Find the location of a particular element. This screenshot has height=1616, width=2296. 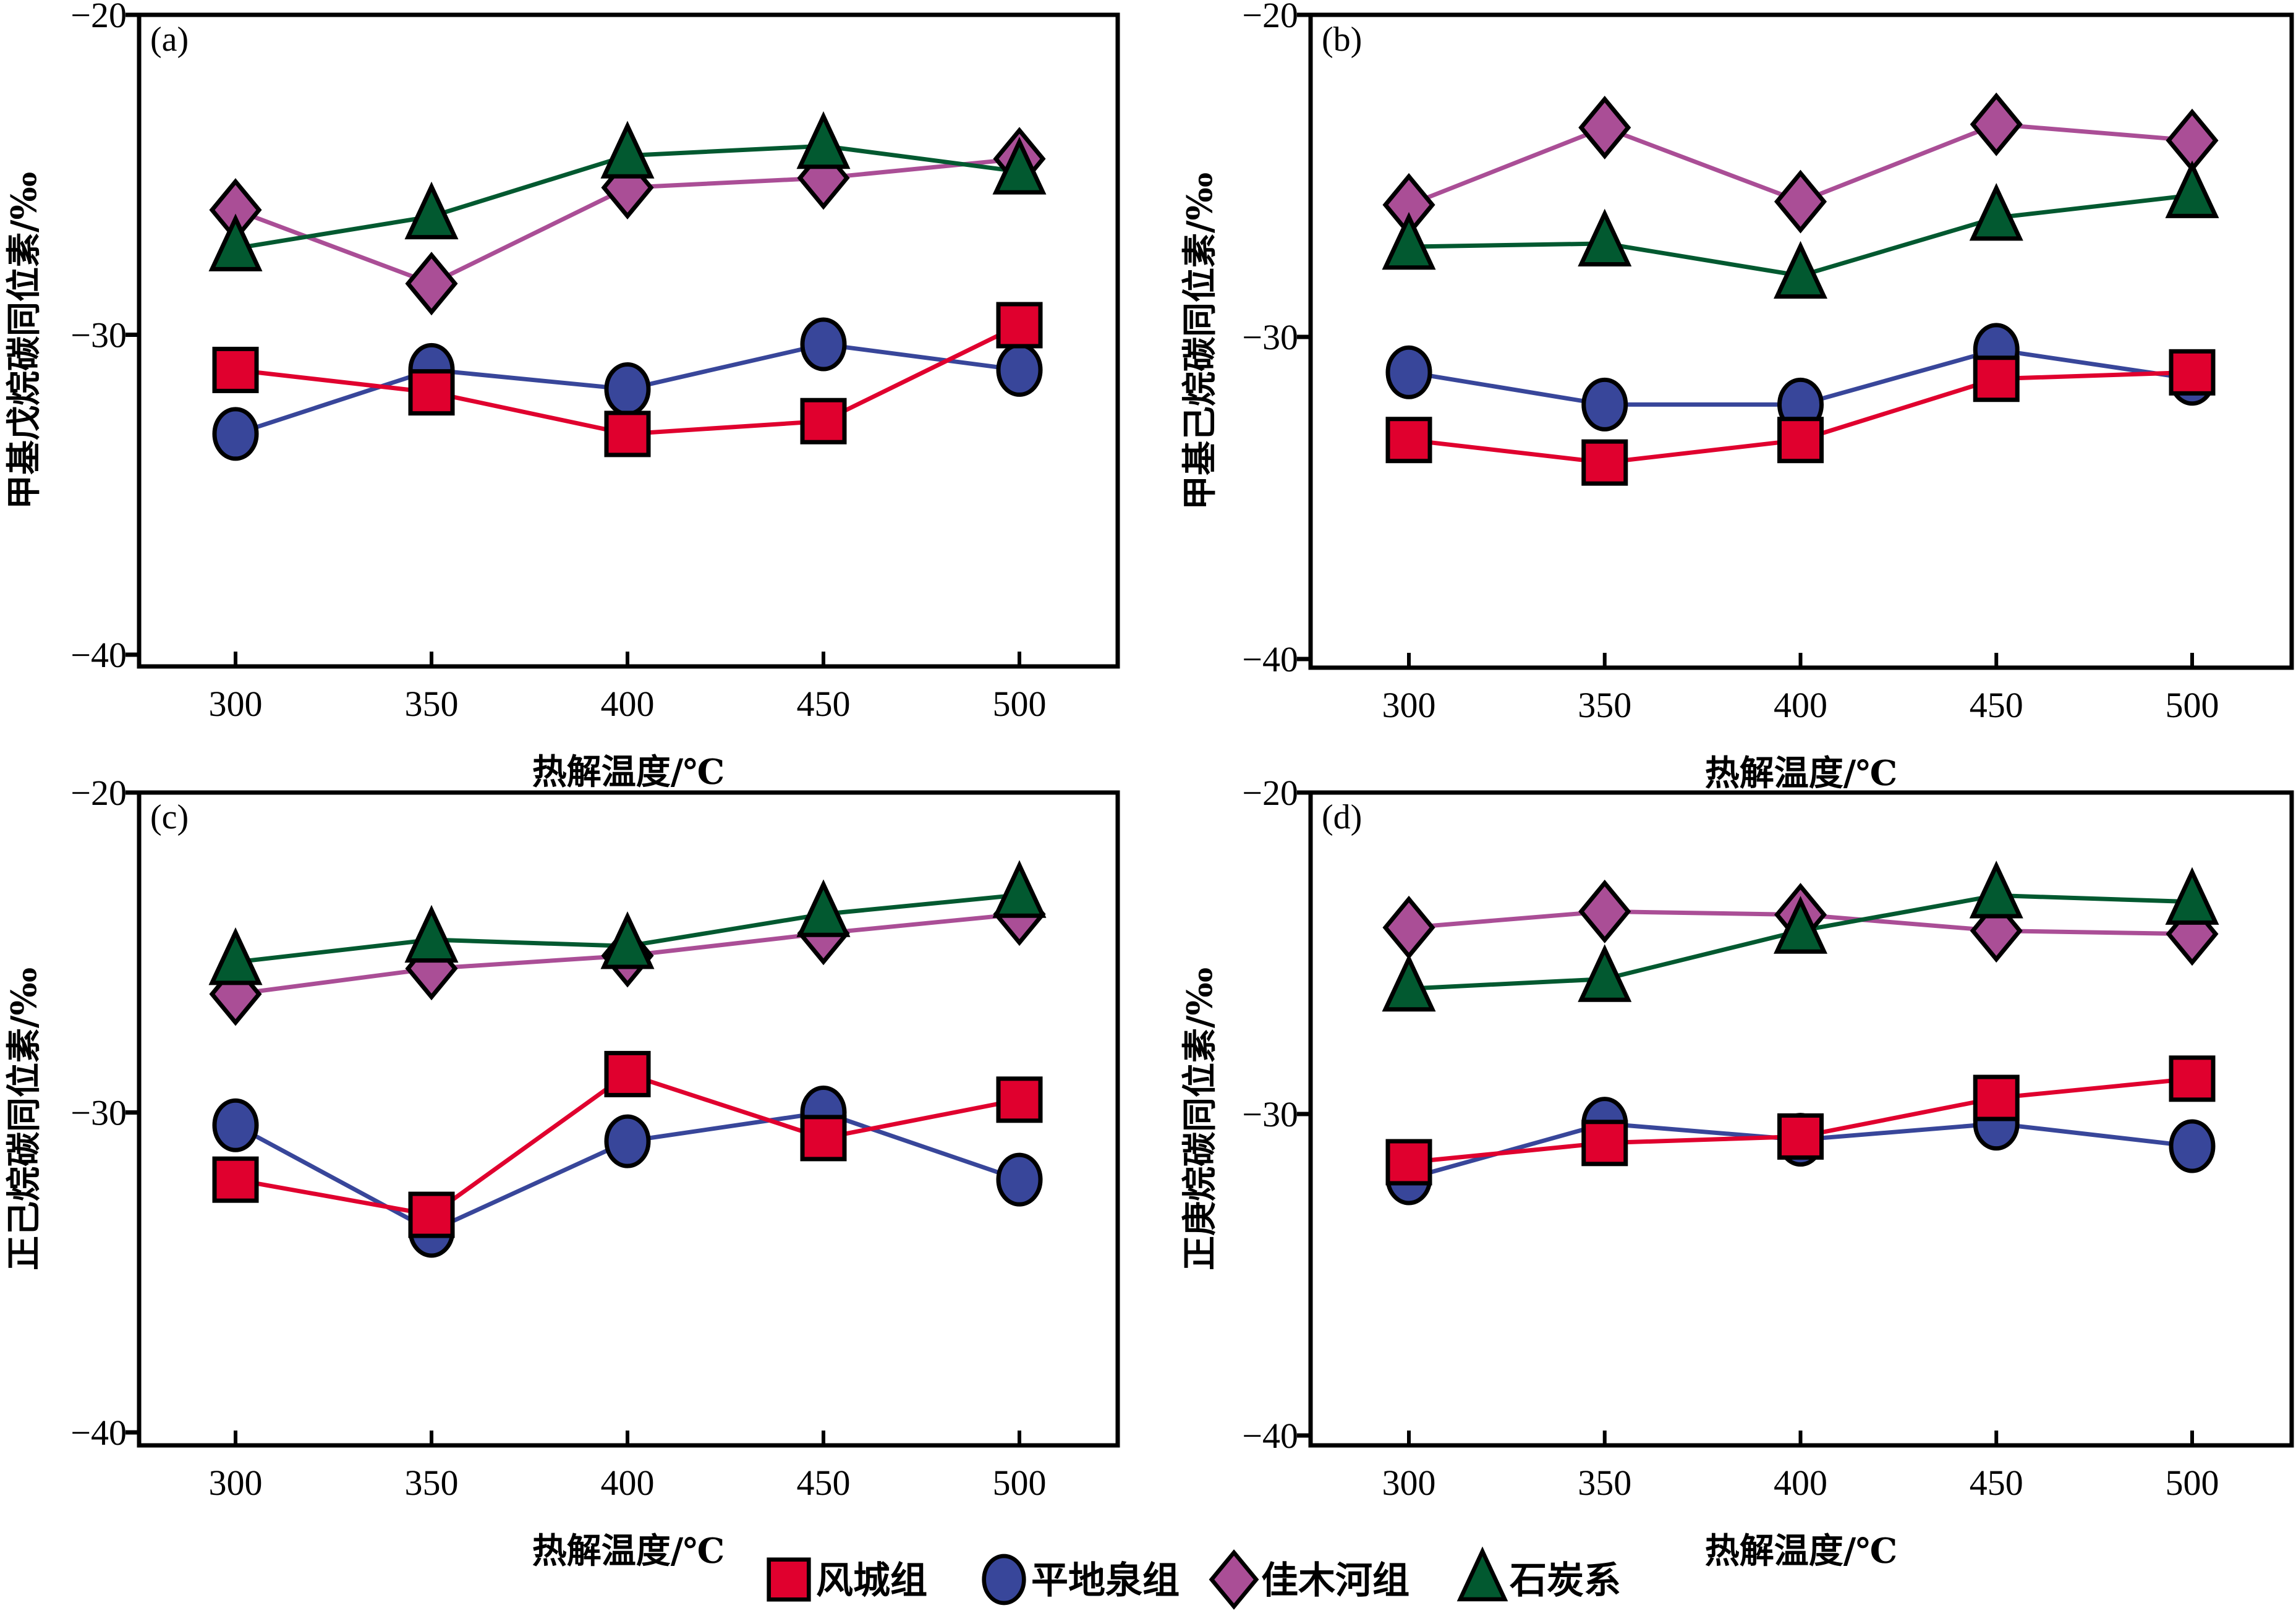

legend-item: 平地泉组 is located at coordinates (1081, 1579).